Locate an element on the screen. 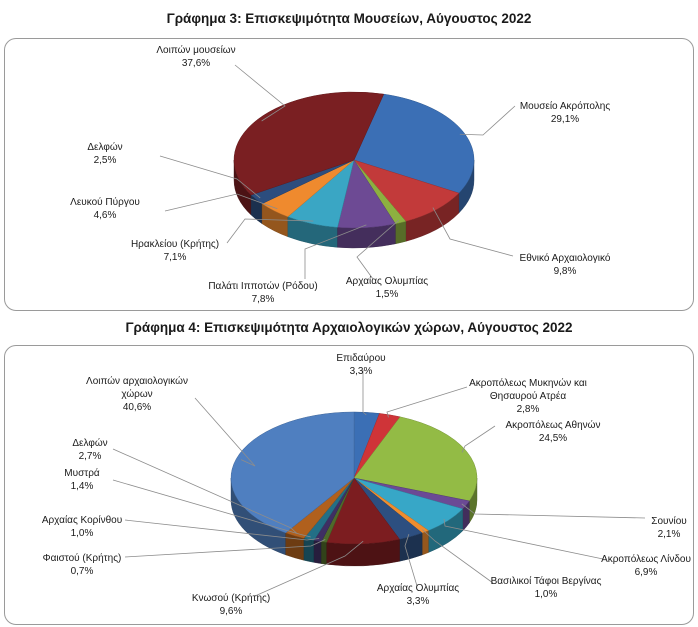 Image resolution: width=698 pixels, height=627 pixels. sites-pie-top is located at coordinates (354, 478).